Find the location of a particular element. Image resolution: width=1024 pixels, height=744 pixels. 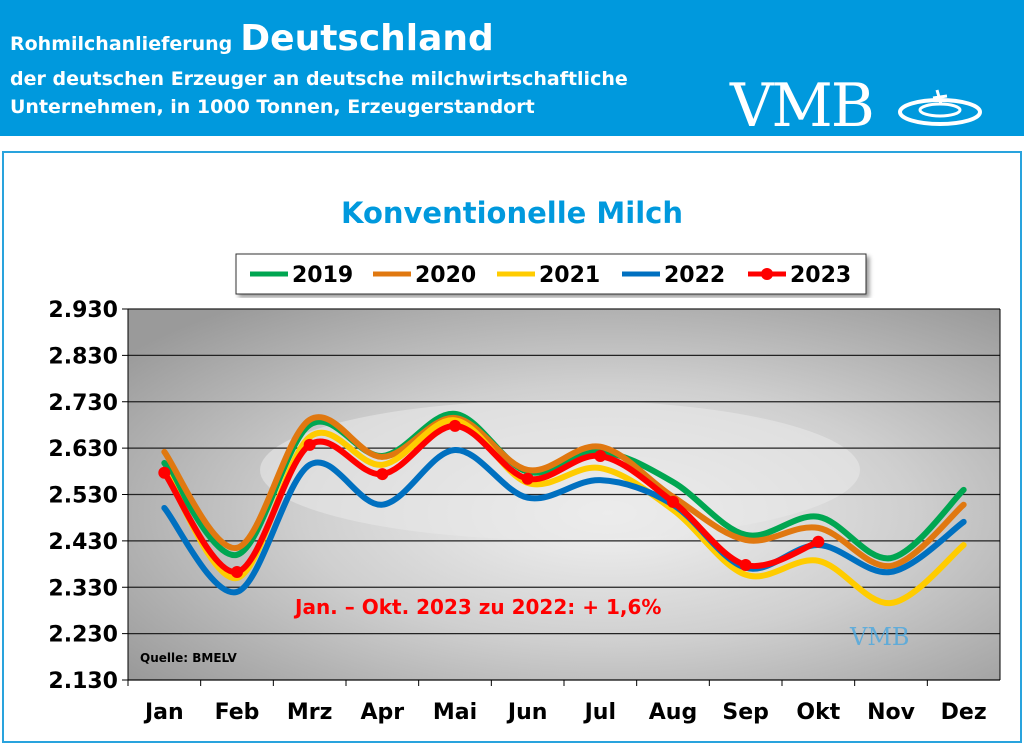

y-tick-label: 2.230 is located at coordinates (83, 635).